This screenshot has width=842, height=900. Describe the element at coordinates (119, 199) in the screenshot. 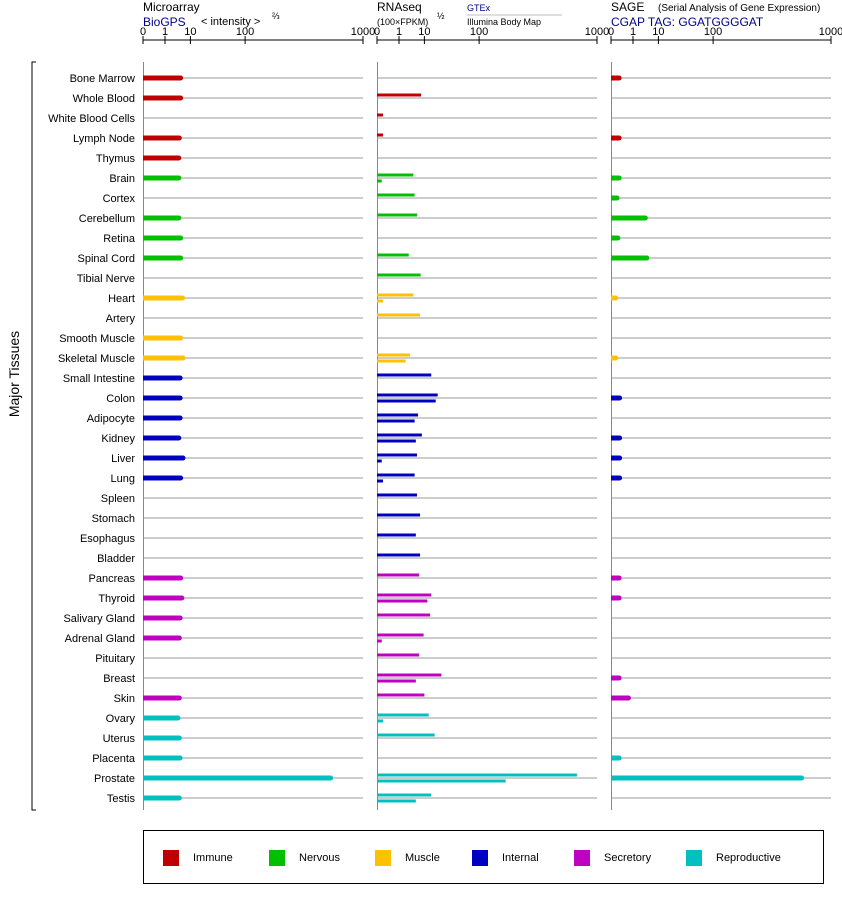

I see `tissue-label: Cortex` at that location.